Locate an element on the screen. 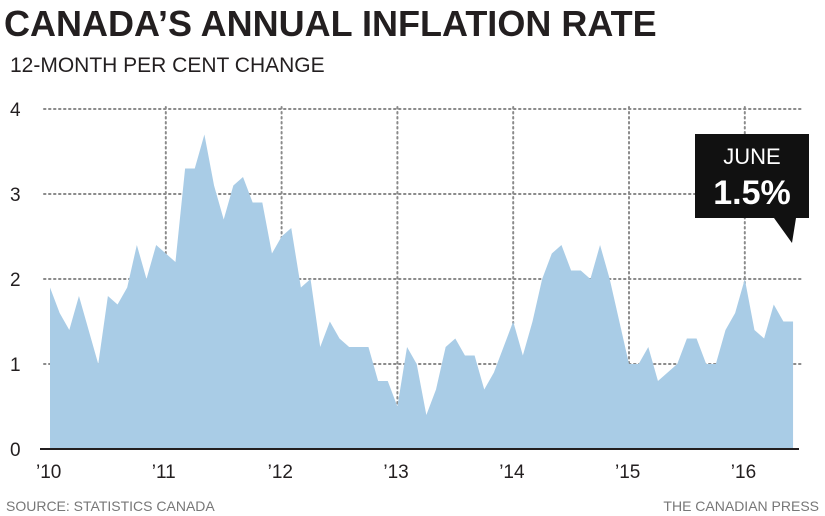 Image resolution: width=825 pixels, height=516 pixels. x-tick-label: ’12 is located at coordinates (280, 472).